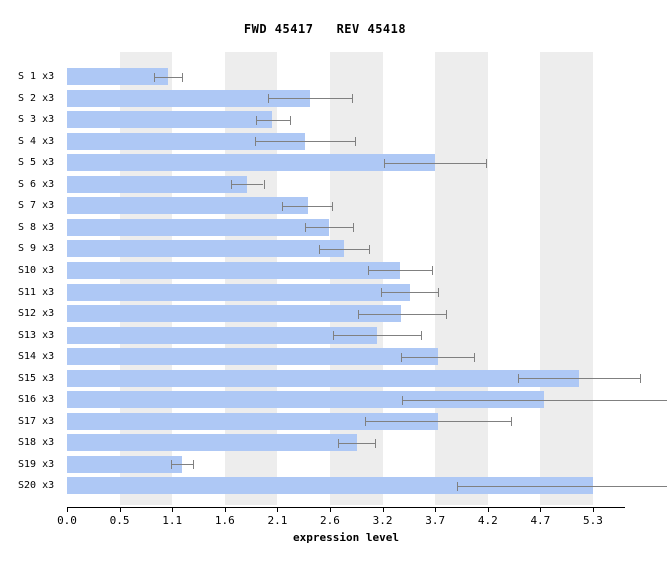 This screenshot has height=566, width=667. Describe the element at coordinates (36, 270) in the screenshot. I see `bar-label: S10 x3` at that location.